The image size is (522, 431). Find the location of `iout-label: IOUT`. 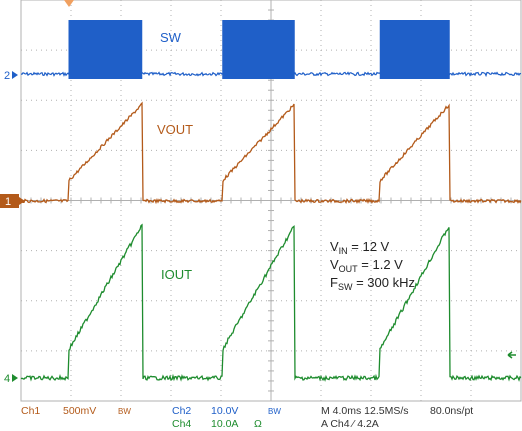

iout-label: IOUT is located at coordinates (176, 274).